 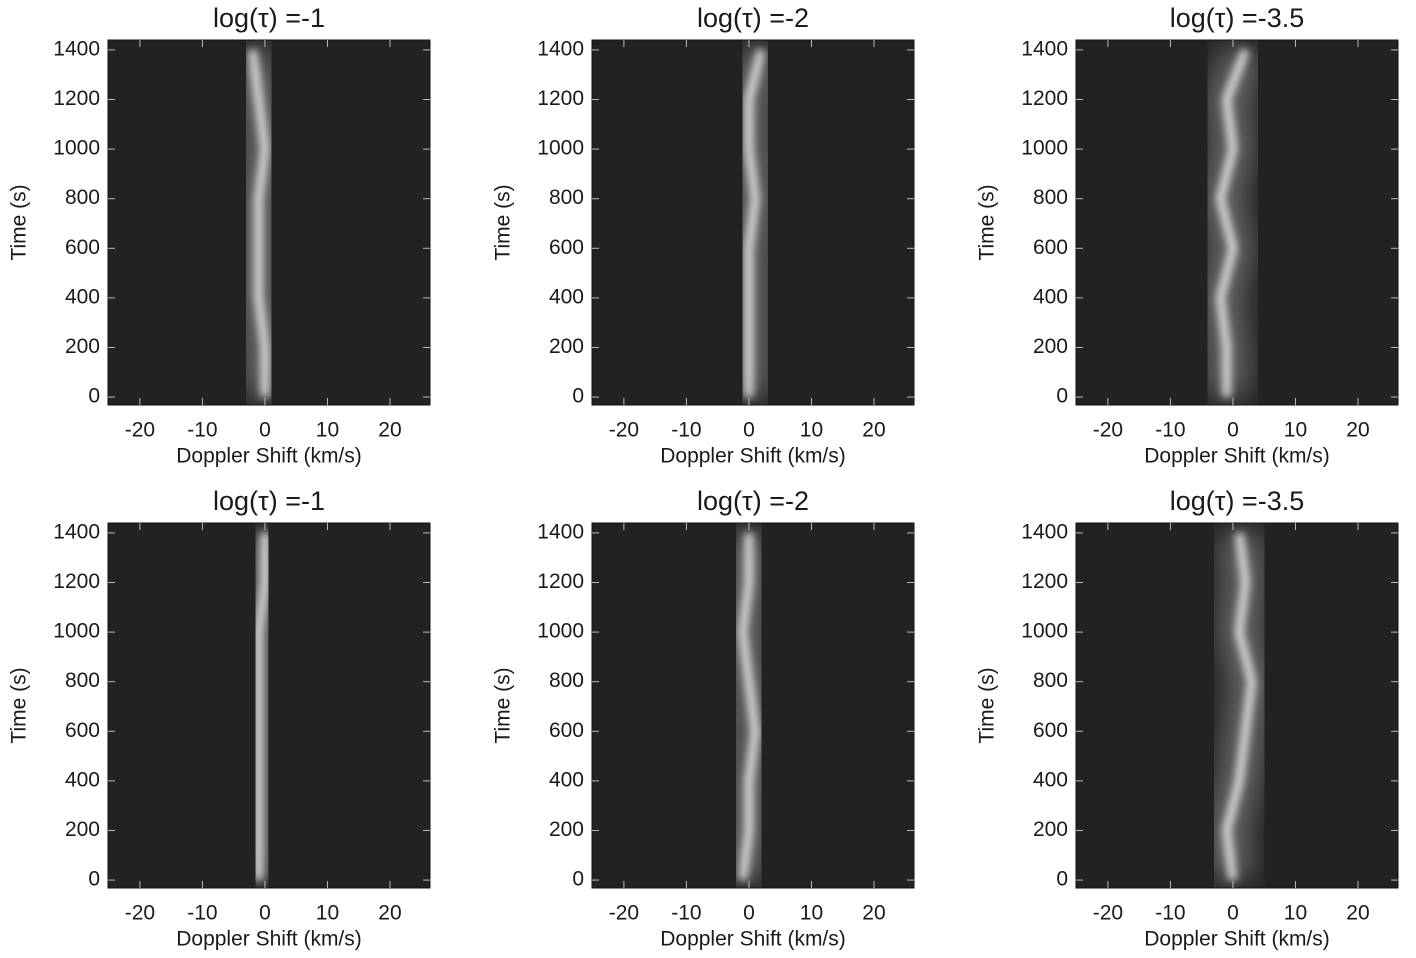 I want to click on chart-title: log(τ) =-3.5, so click(x=1237, y=18).